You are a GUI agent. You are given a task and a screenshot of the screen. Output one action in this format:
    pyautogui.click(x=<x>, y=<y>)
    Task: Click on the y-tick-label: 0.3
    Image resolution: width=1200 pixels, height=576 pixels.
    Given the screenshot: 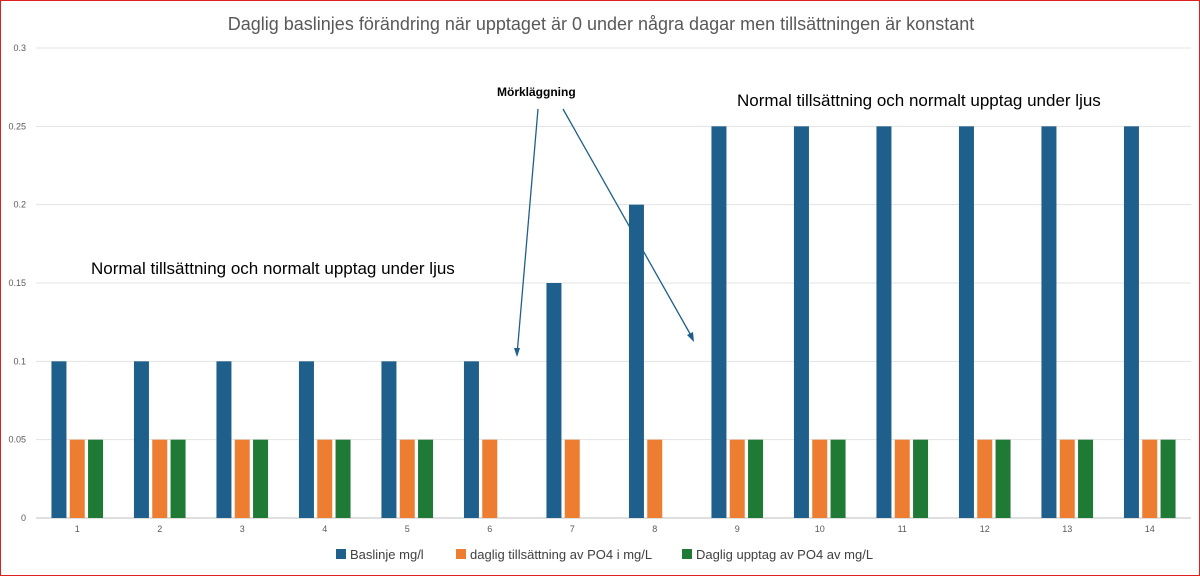 What is the action you would take?
    pyautogui.click(x=19, y=48)
    